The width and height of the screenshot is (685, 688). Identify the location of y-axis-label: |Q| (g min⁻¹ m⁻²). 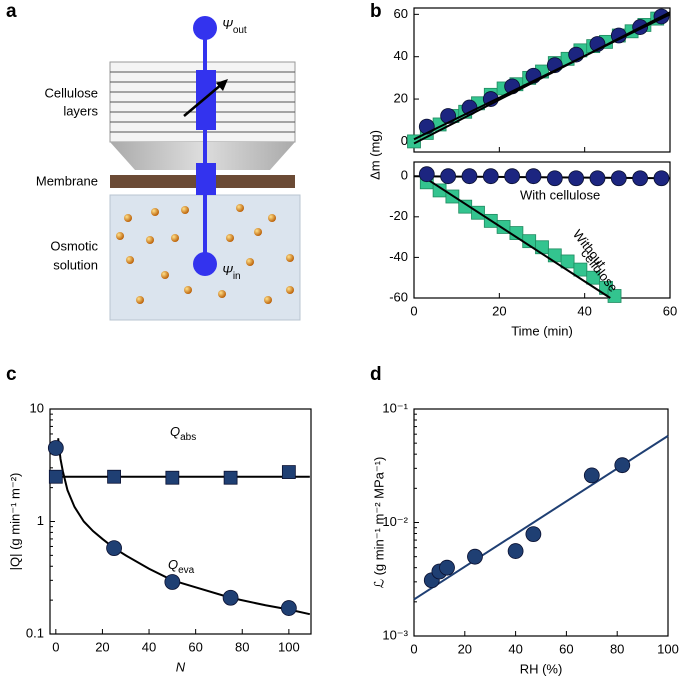
(14, 522).